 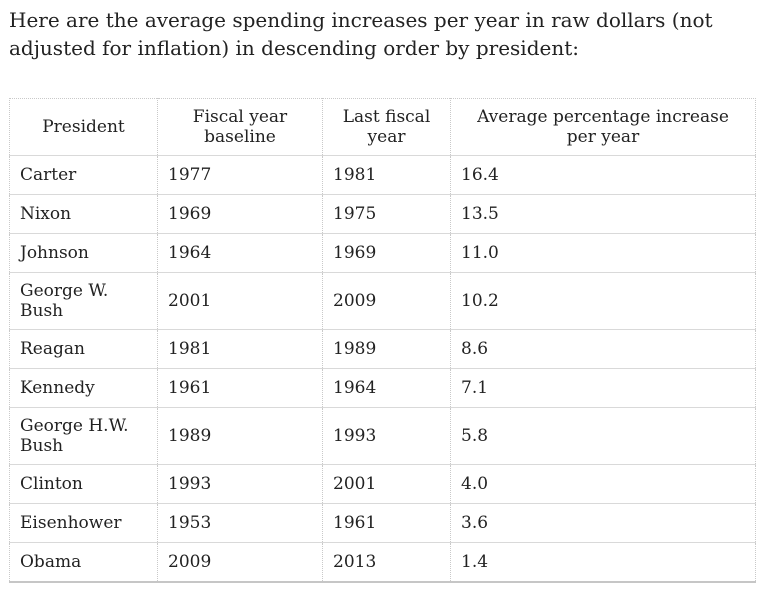 What do you see at coordinates (603, 175) in the screenshot?
I see `cell-increase: 16.4` at bounding box center [603, 175].